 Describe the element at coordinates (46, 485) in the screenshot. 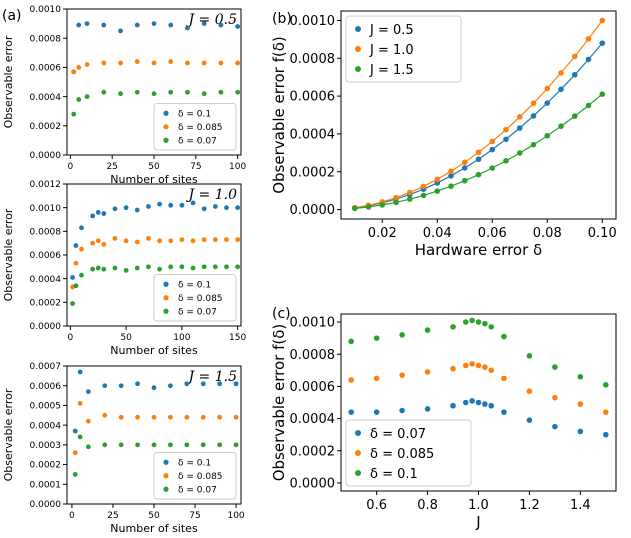

I see `y-tick-label: 0.0001` at that location.